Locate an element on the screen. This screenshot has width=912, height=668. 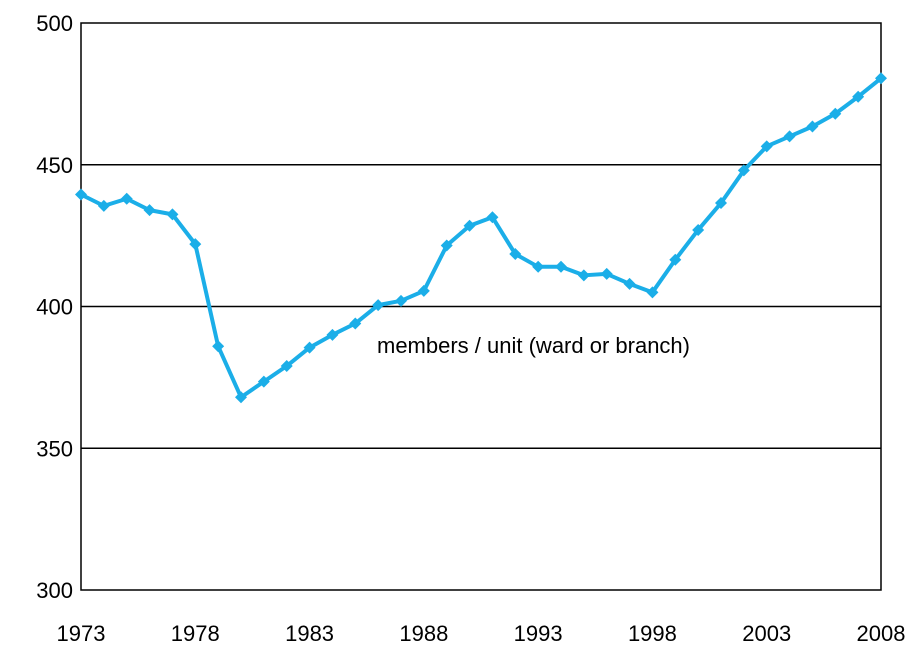
y-tick-label: 450 is located at coordinates (54, 165).